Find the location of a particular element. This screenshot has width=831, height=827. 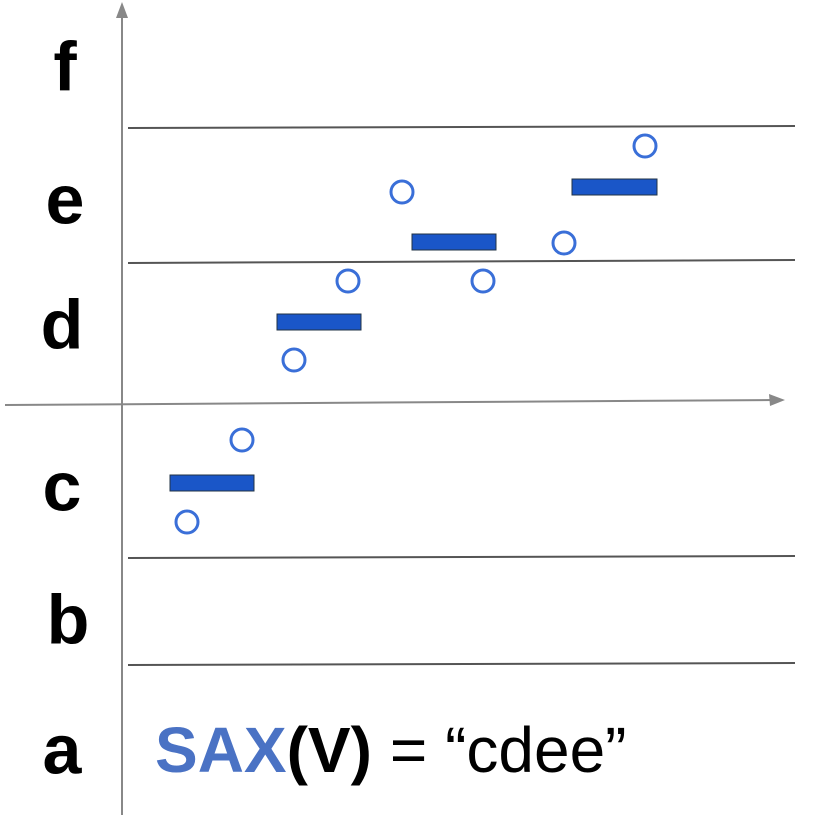

level-label: f is located at coordinates (65, 66).